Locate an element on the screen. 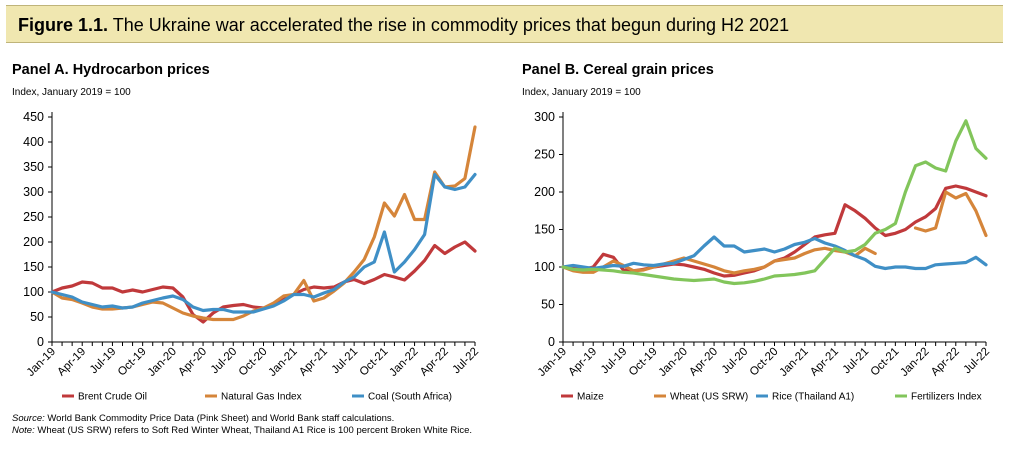  figure-label: Figure 1.1 is located at coordinates (61, 25).